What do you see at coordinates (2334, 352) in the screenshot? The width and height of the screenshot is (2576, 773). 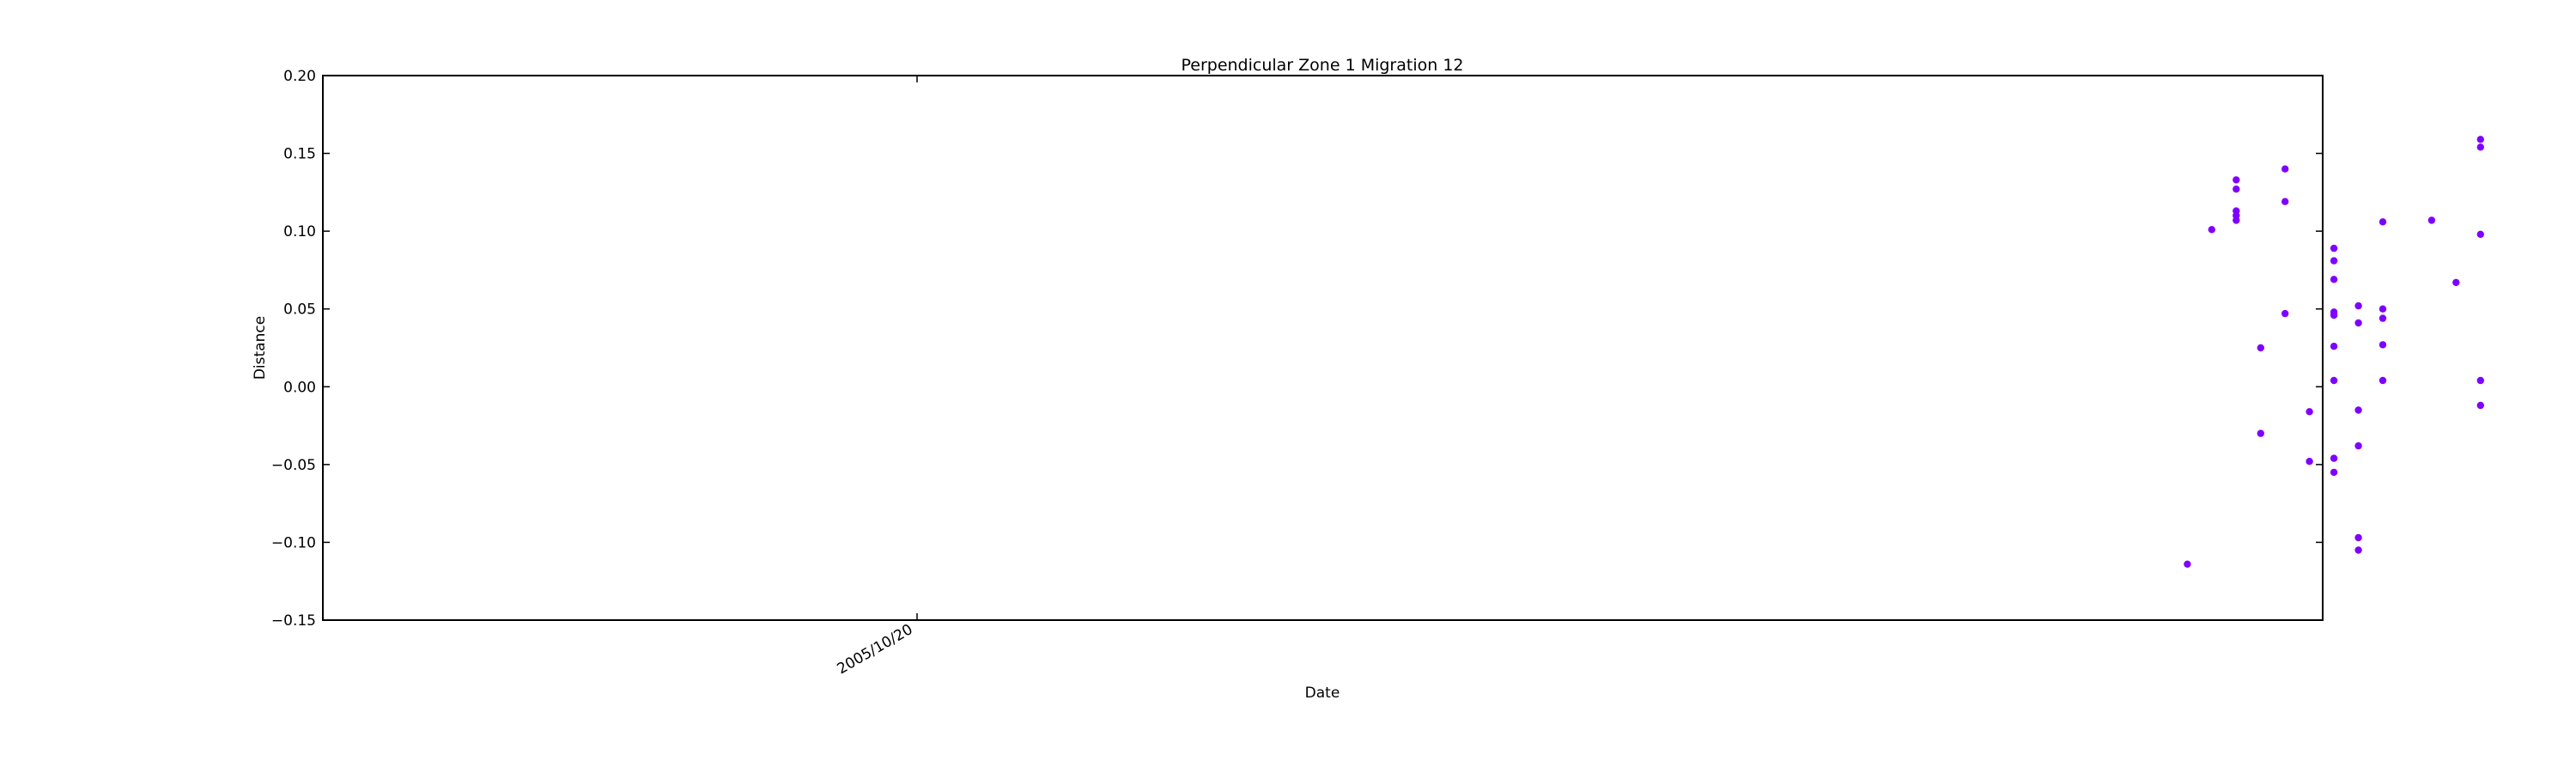 I see `data-points` at bounding box center [2334, 352].